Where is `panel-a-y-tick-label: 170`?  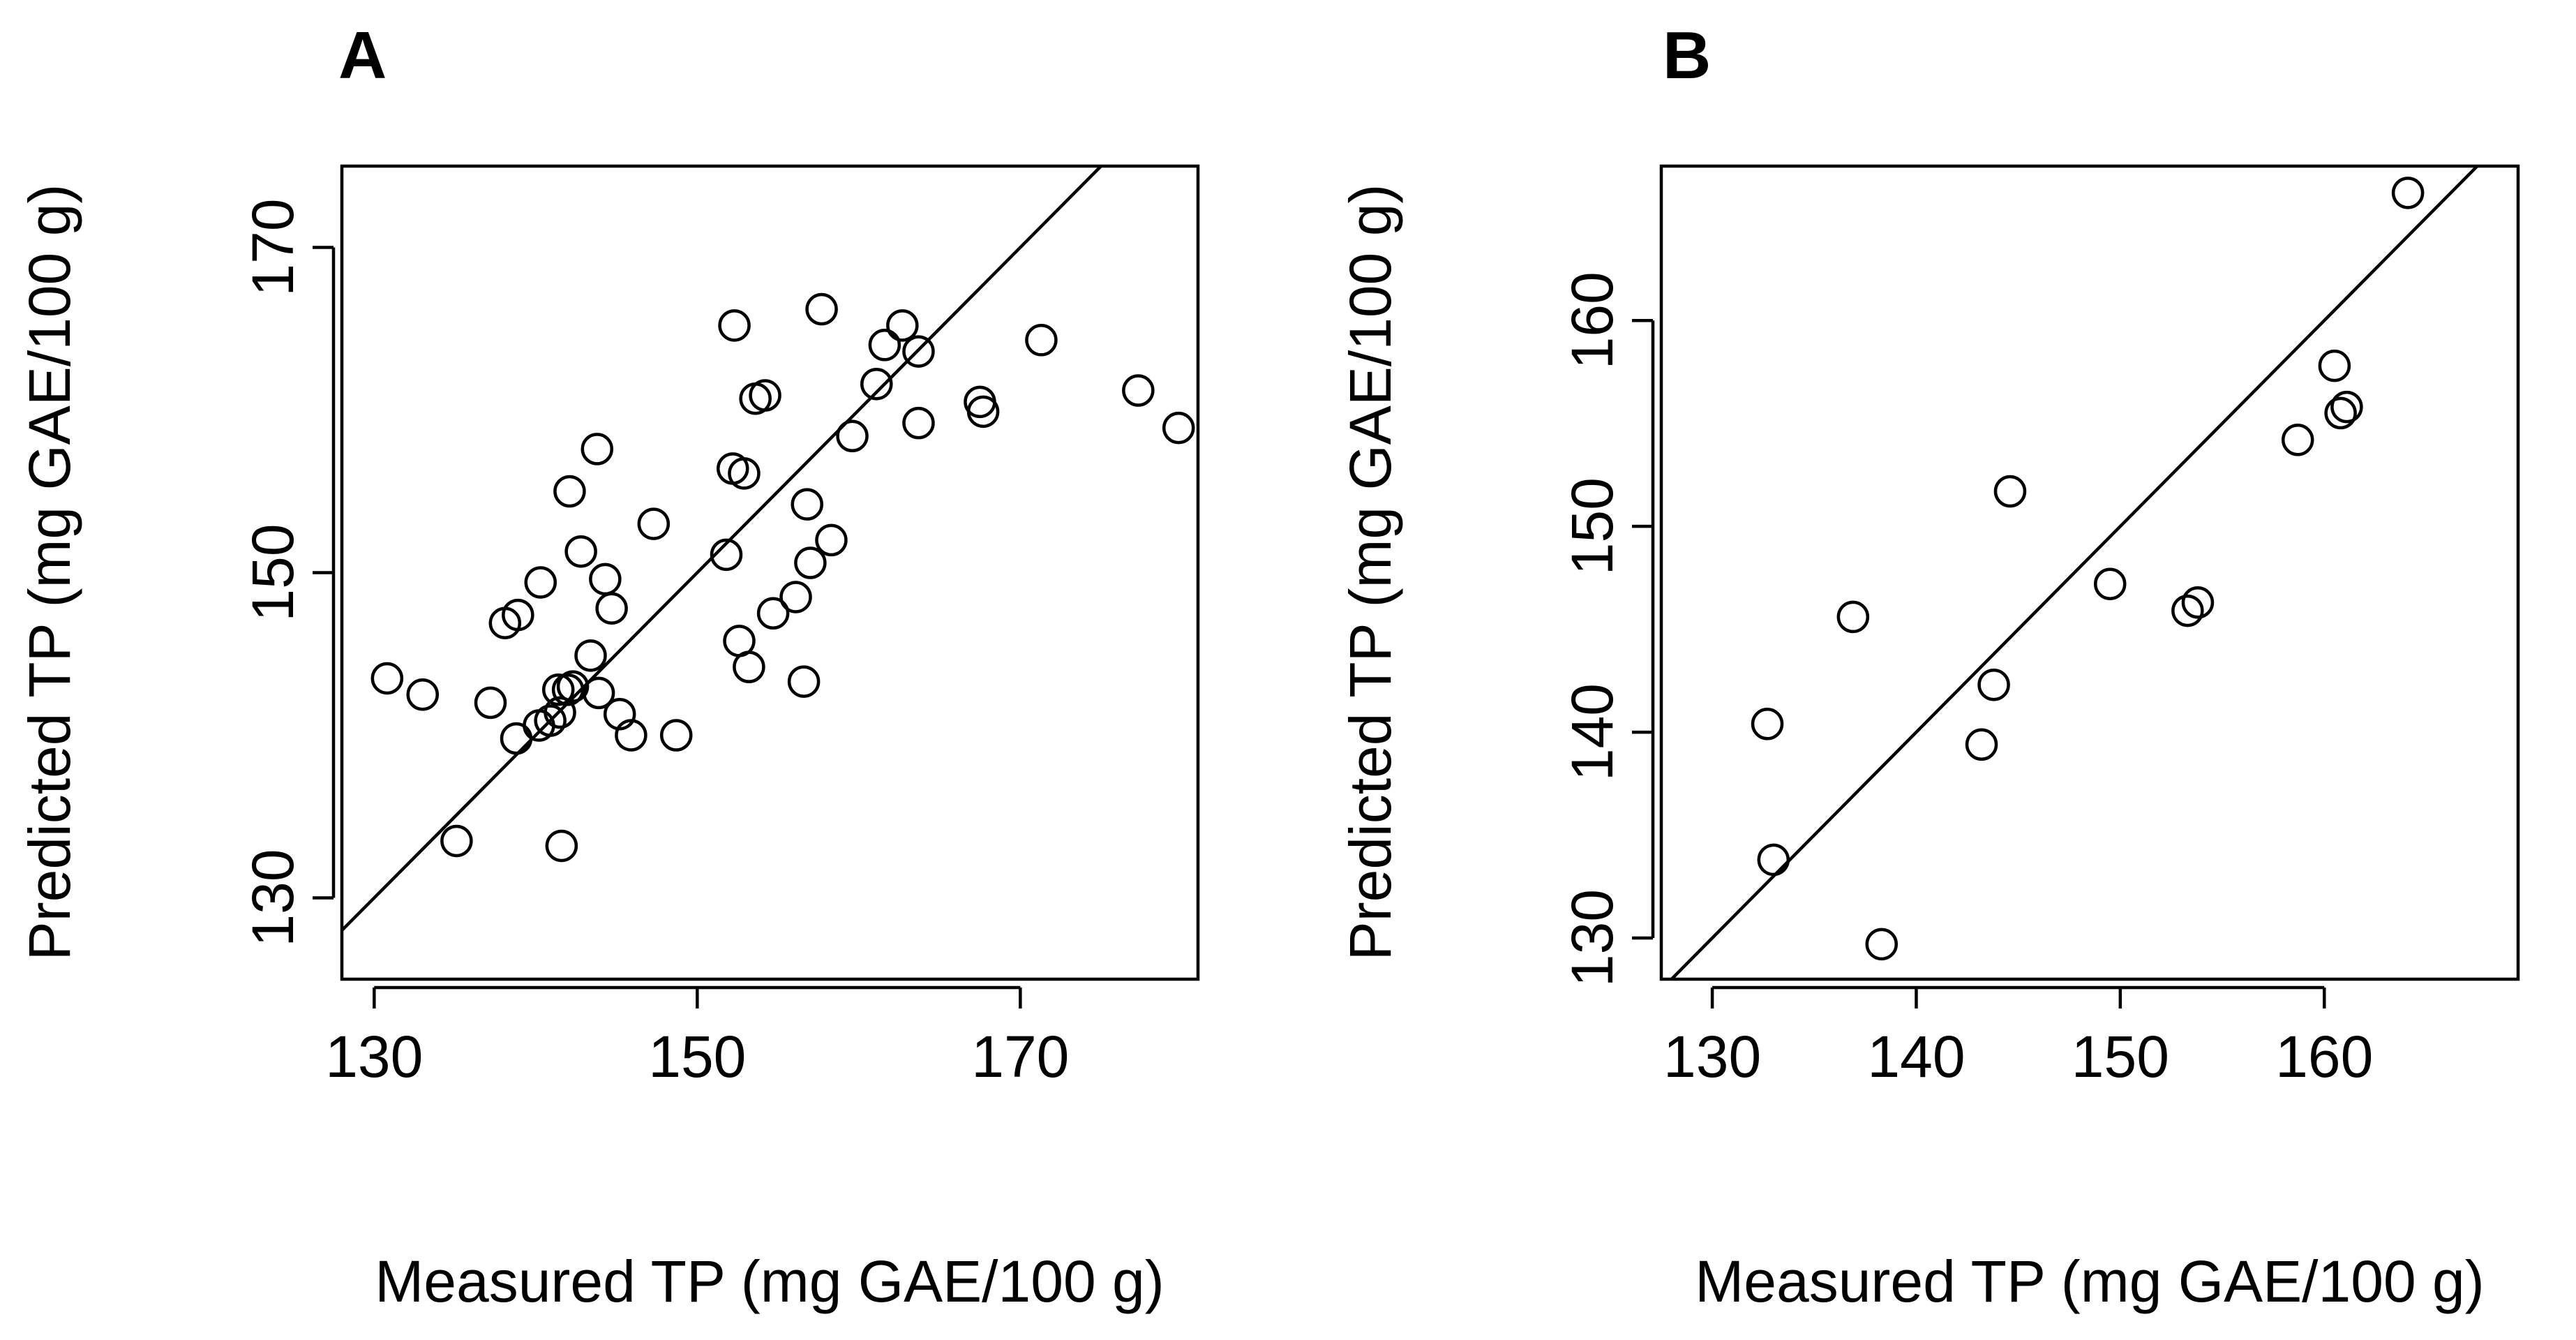
panel-a-y-tick-label: 170 is located at coordinates (273, 247).